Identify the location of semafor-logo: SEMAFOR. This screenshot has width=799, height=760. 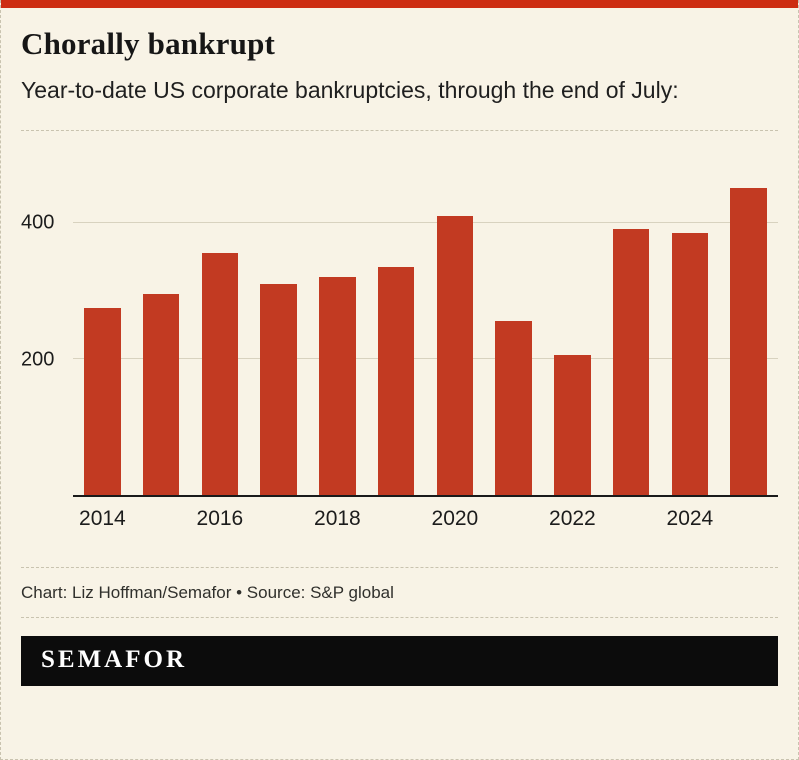
(114, 660).